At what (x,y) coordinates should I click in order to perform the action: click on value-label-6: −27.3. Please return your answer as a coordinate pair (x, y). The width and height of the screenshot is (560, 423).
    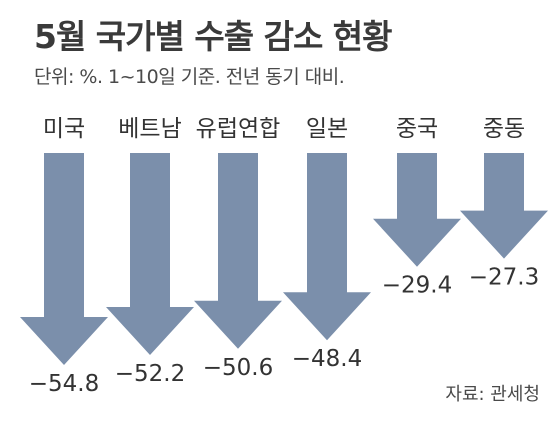
    Looking at the image, I should click on (504, 278).